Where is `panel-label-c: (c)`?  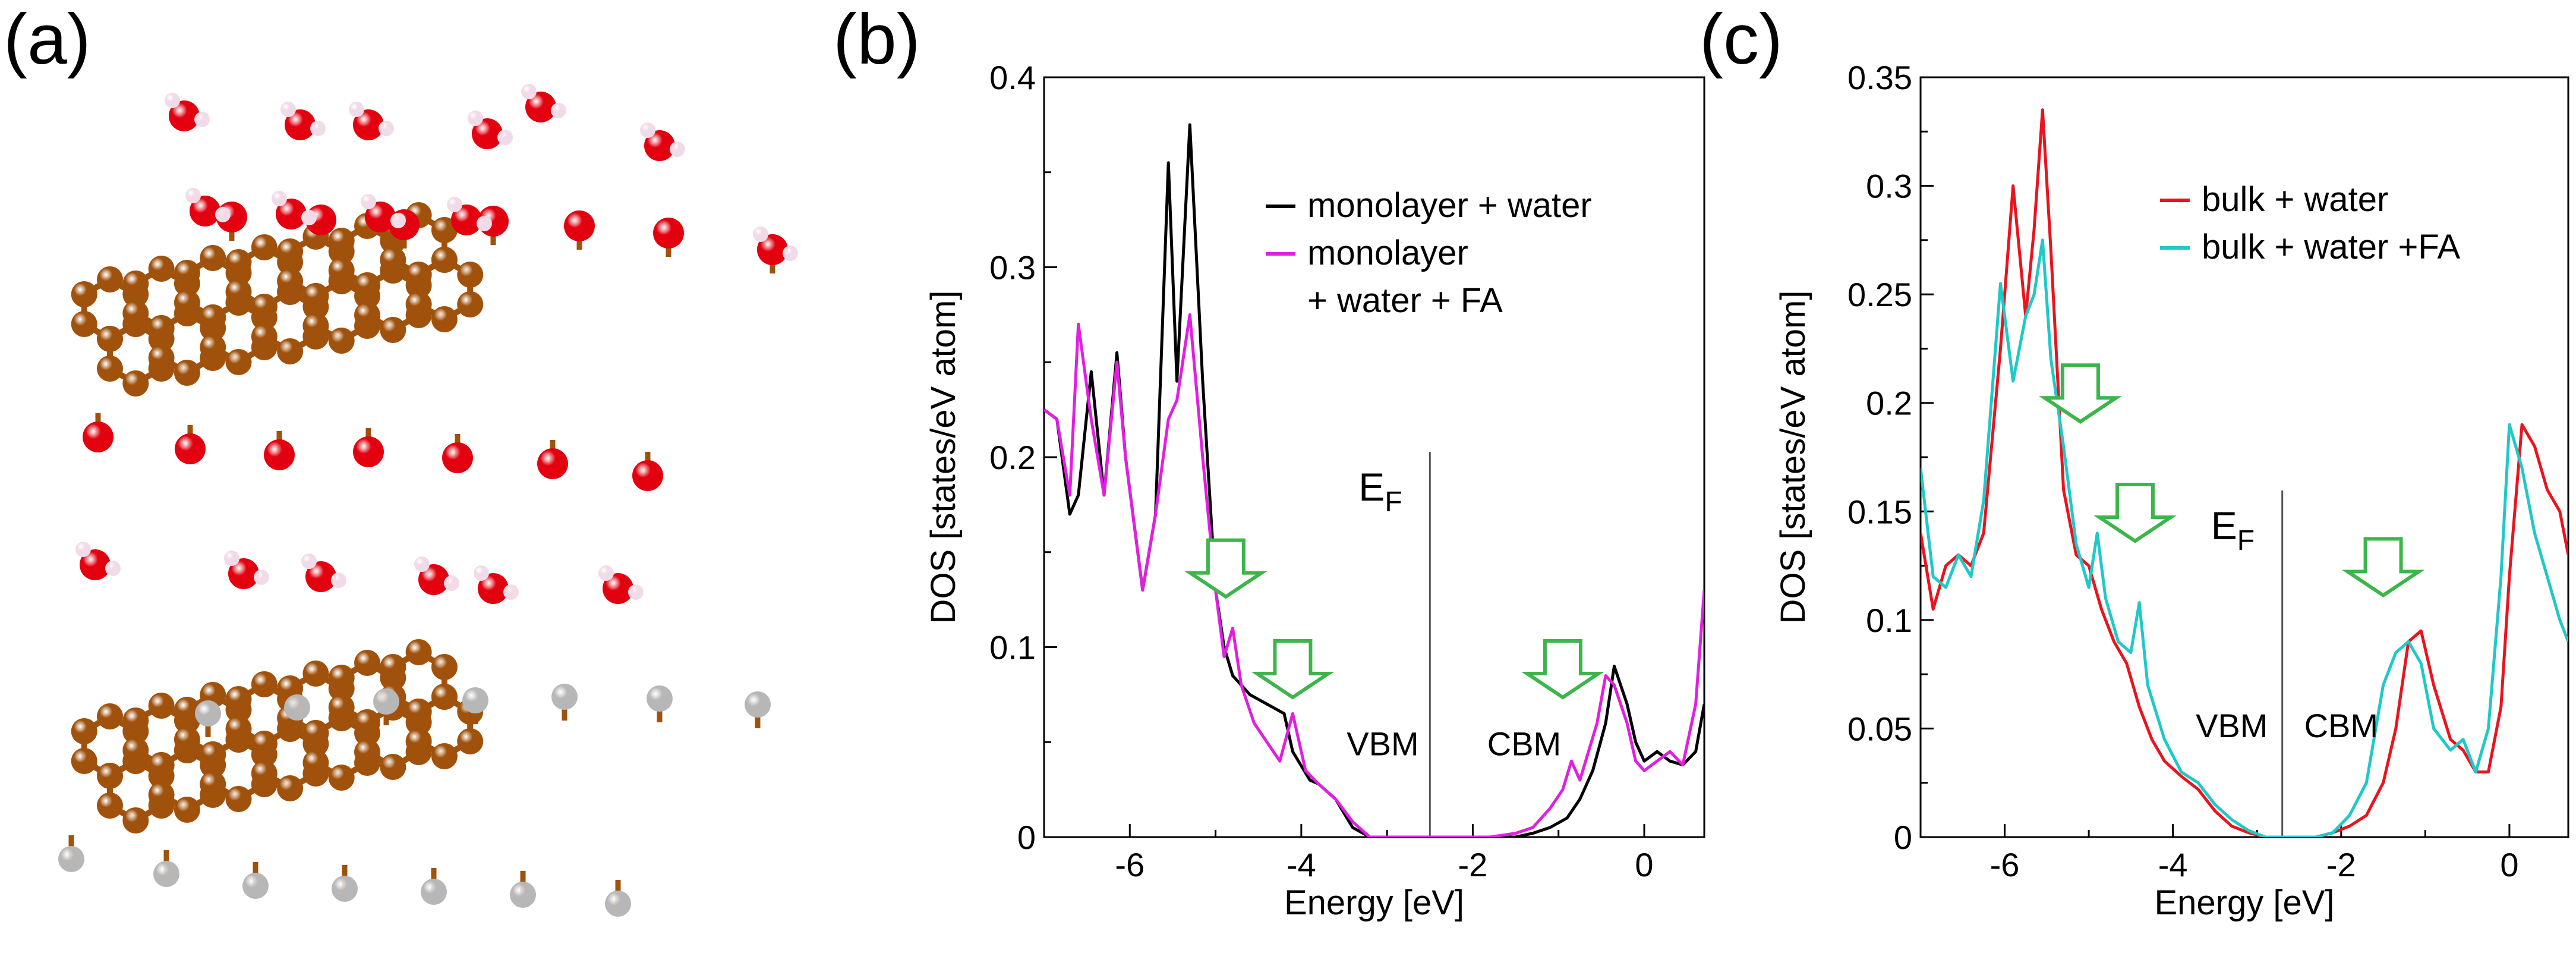 panel-label-c: (c) is located at coordinates (1741, 39).